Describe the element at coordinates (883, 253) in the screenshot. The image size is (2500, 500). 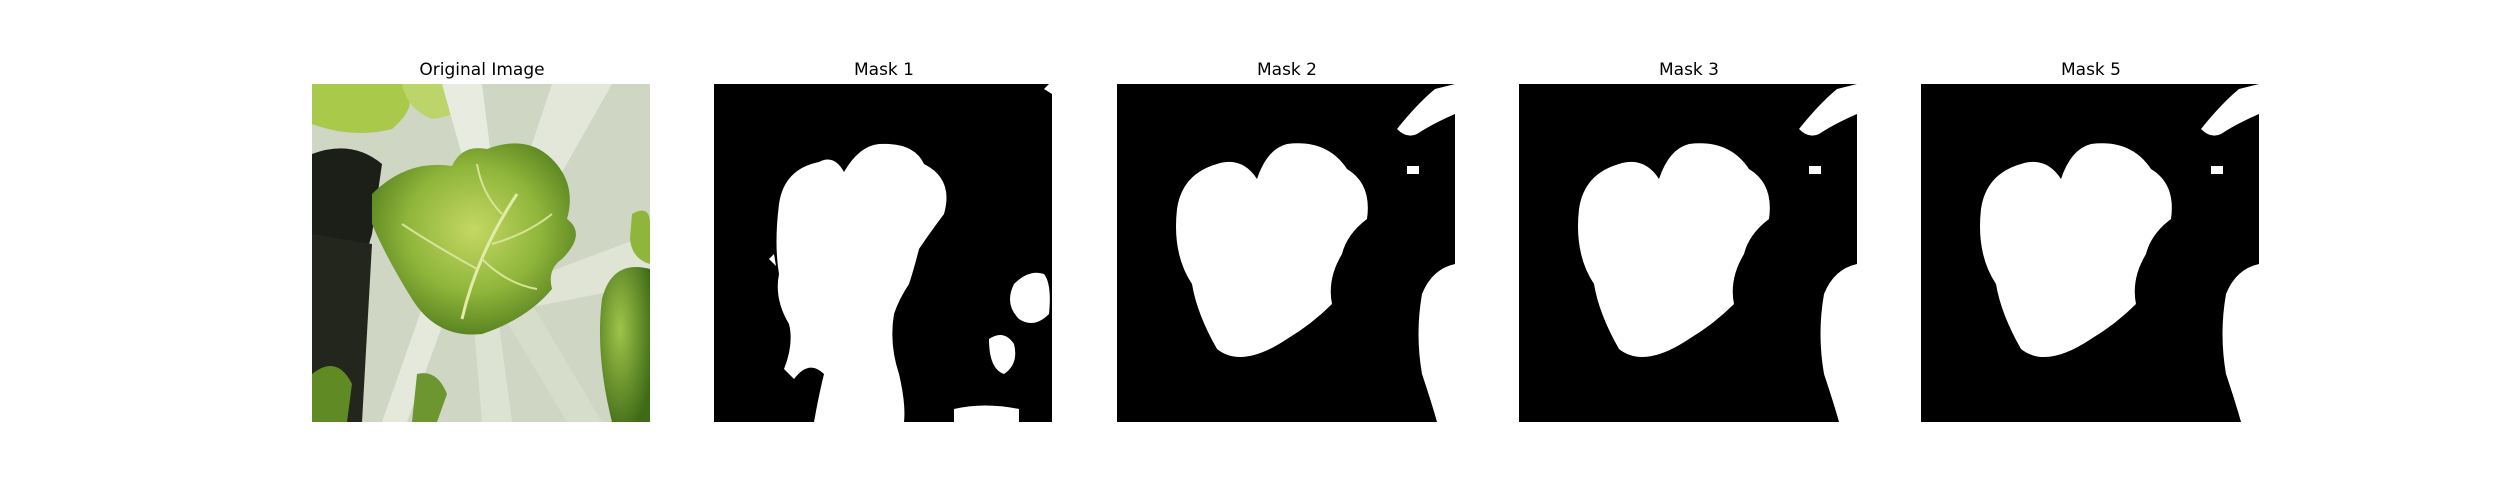
I see `mask-1-image` at that location.